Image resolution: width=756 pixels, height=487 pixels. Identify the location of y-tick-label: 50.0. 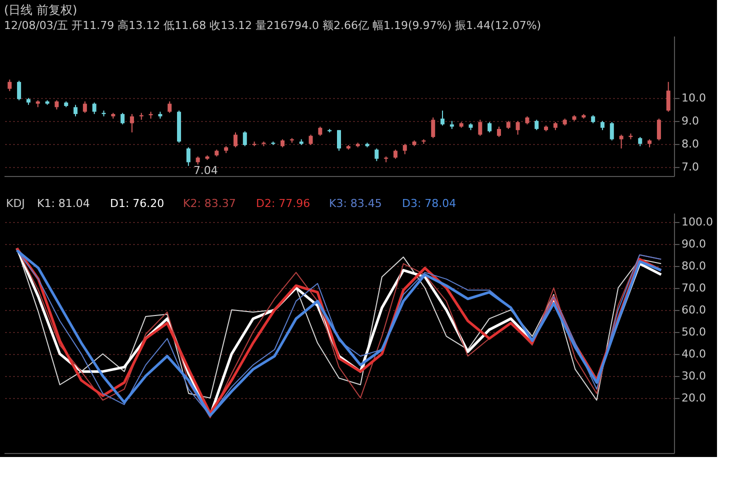
(694, 331).